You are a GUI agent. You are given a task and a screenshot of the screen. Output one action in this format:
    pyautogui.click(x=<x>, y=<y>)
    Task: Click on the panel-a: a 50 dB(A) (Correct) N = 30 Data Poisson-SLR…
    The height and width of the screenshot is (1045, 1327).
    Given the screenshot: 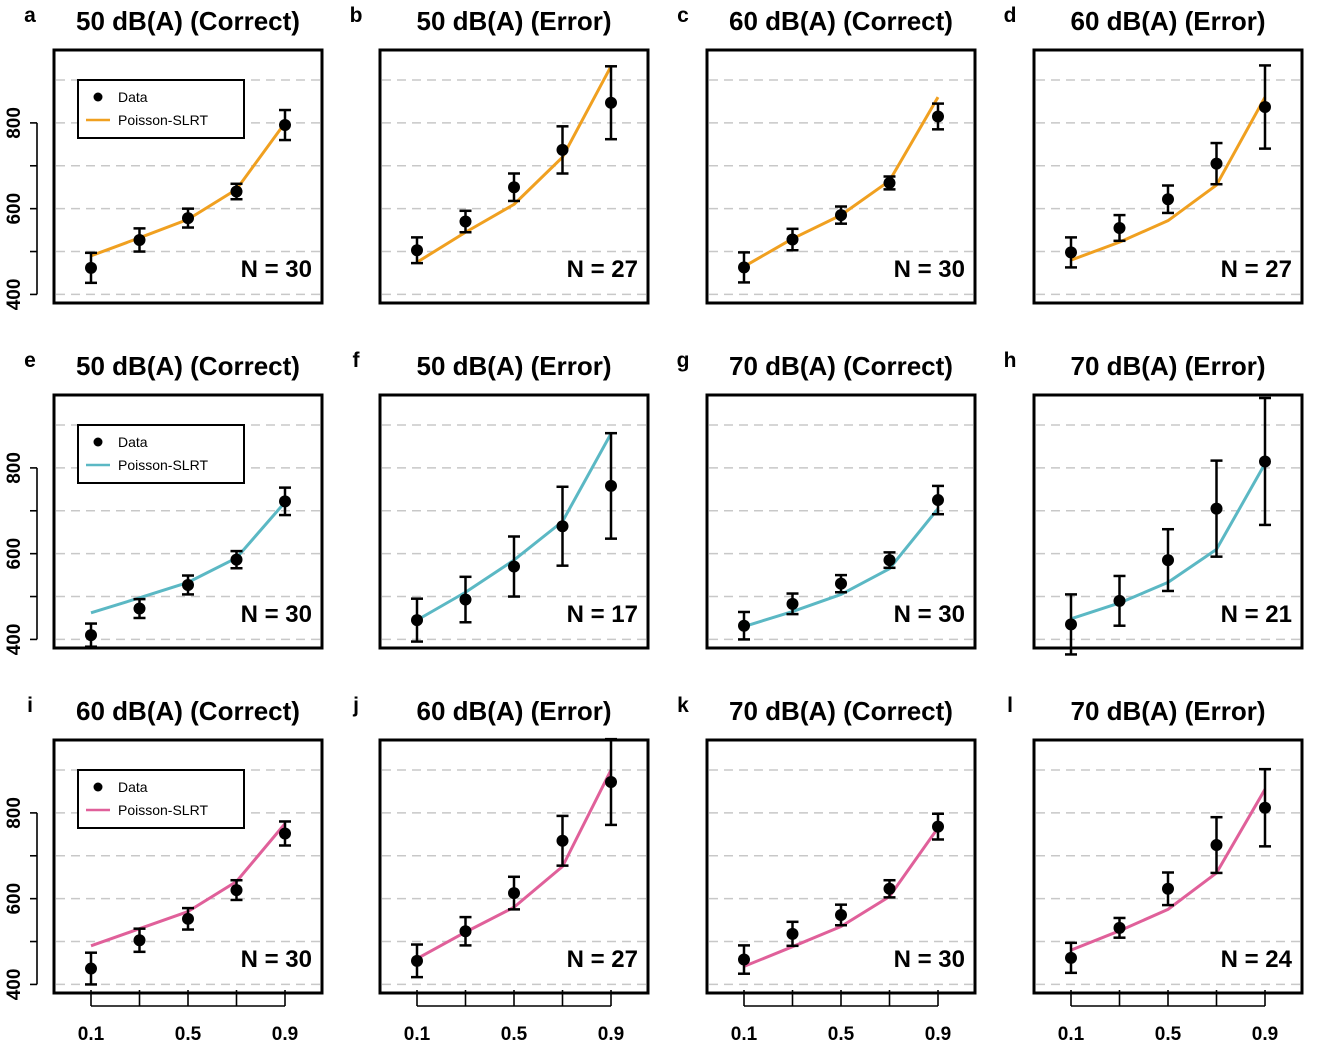 What is the action you would take?
    pyautogui.click(x=164, y=157)
    